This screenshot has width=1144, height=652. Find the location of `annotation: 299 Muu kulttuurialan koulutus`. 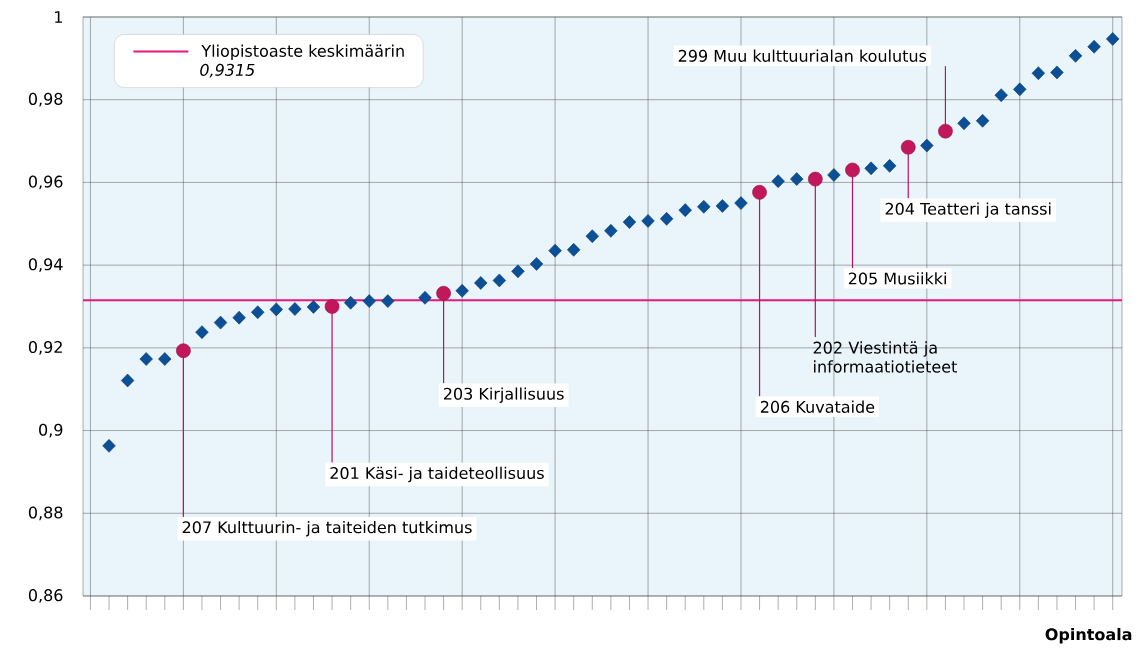

annotation: 299 Muu kulttuurialan koulutus is located at coordinates (802, 55).